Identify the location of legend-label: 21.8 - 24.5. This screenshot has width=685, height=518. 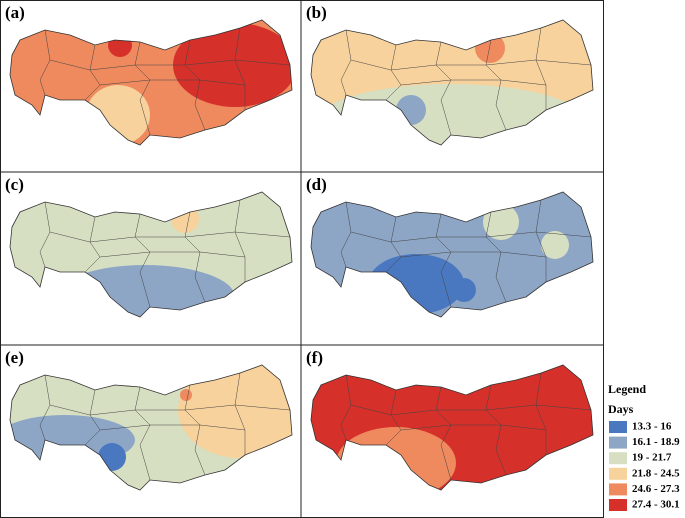
(656, 473).